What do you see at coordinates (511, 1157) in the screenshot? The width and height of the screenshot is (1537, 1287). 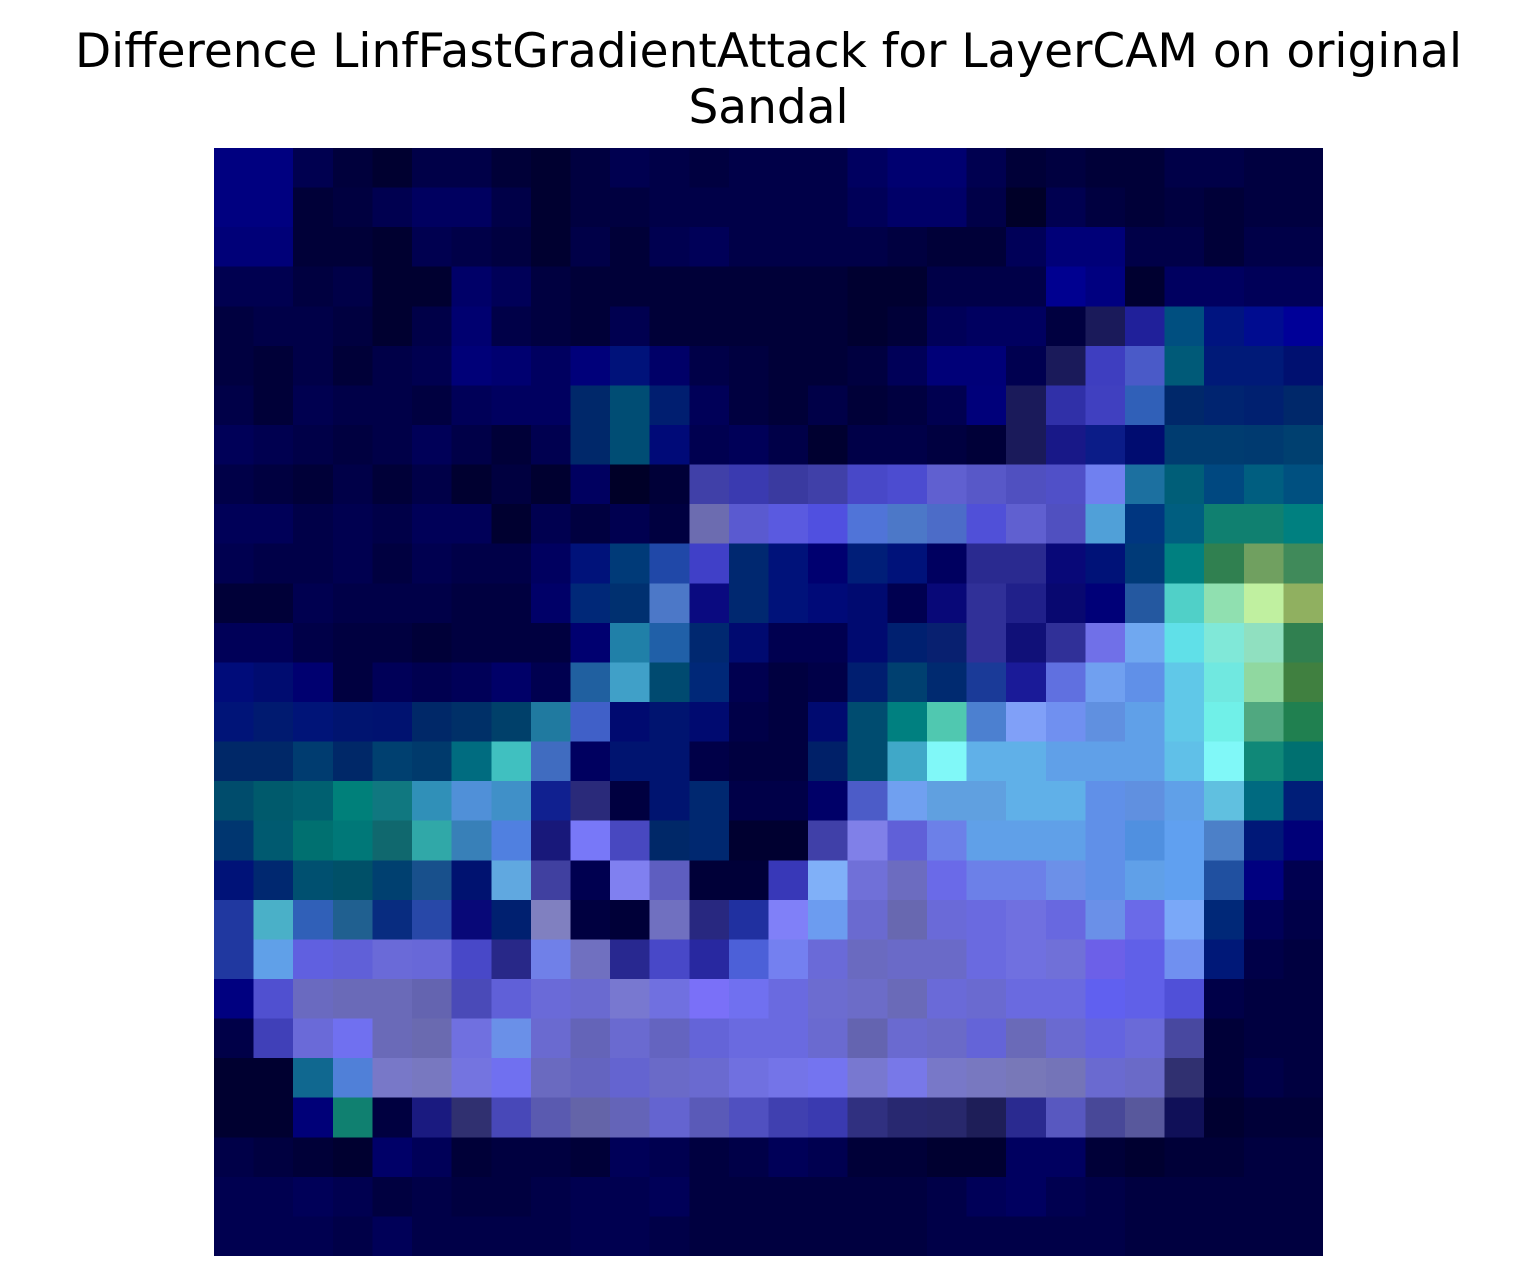 I see `heatmap-cell-r25-c7` at bounding box center [511, 1157].